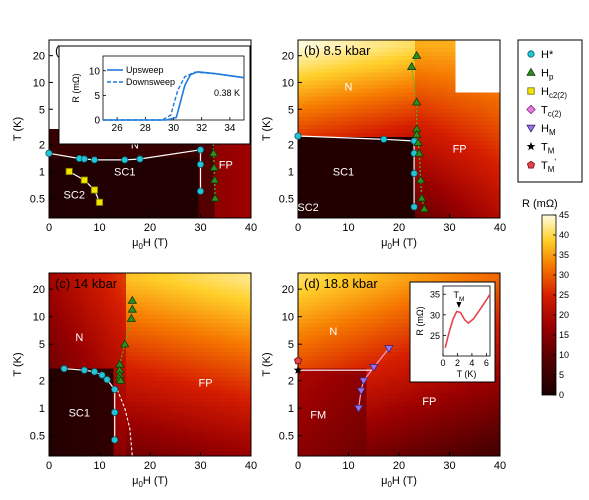 The width and height of the screenshot is (589, 500). I want to click on inset-x-tick: 26, so click(118, 128).